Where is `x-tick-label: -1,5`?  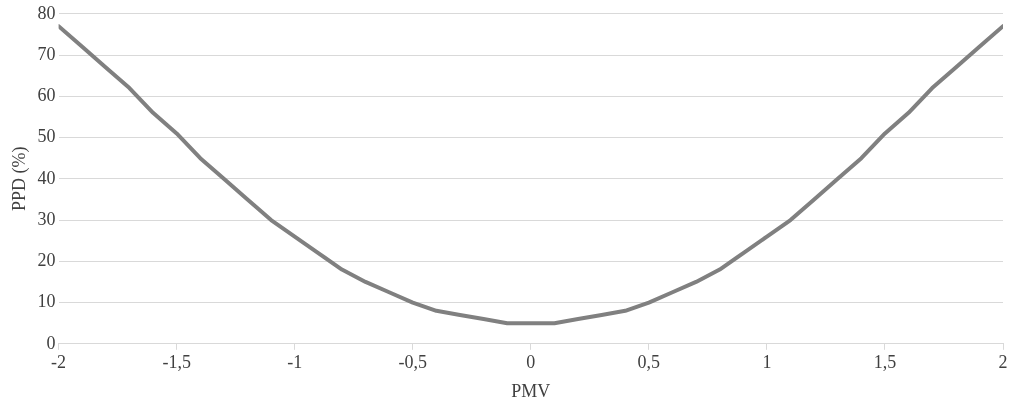 x-tick-label: -1,5 is located at coordinates (176, 362).